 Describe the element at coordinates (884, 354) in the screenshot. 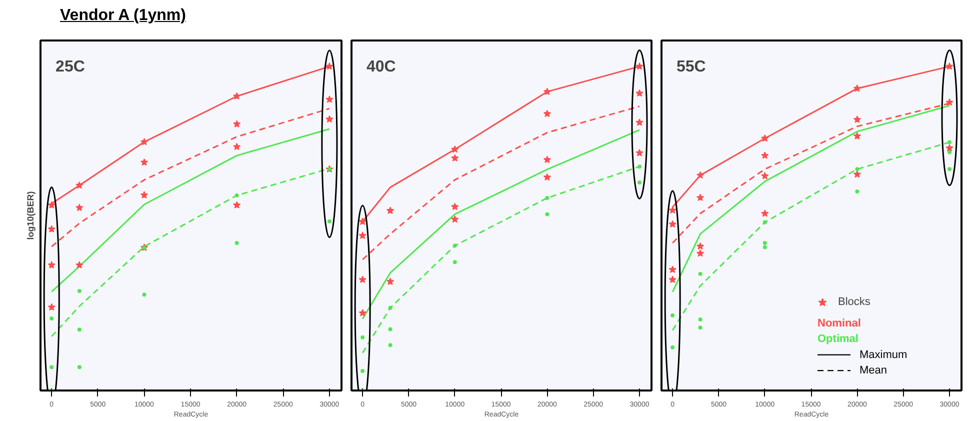

I see `annotation: Maximum` at that location.